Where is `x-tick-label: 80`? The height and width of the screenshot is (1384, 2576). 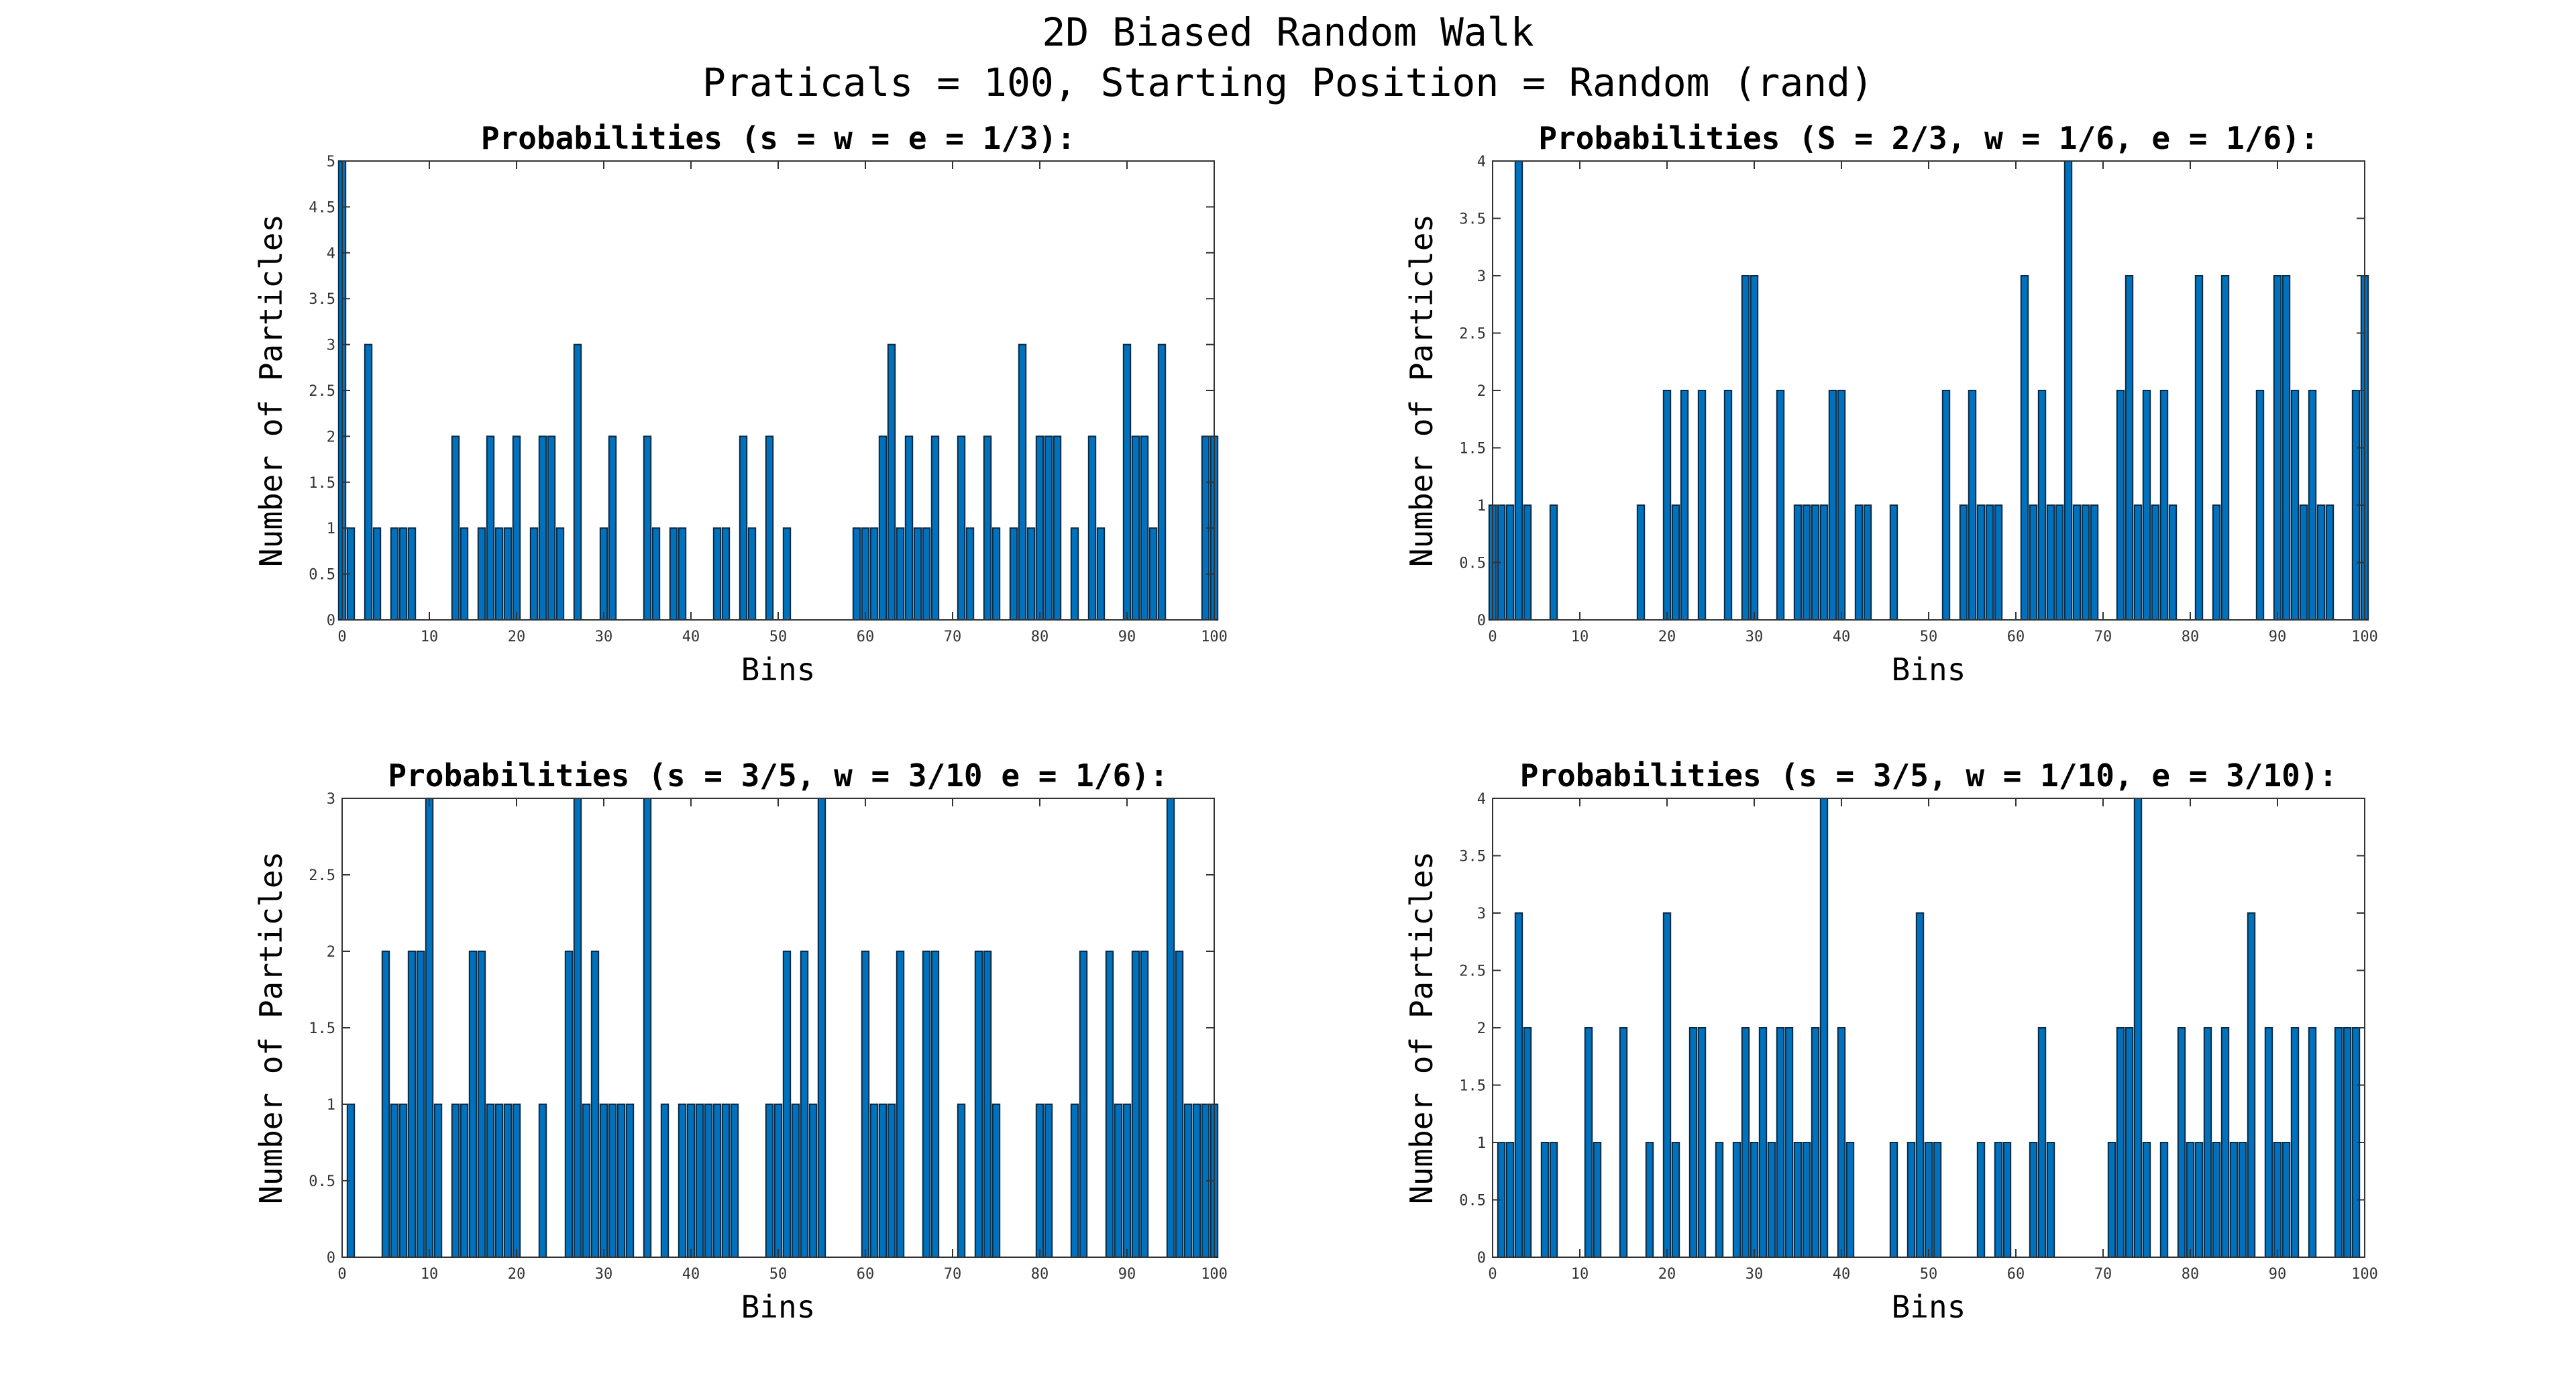
x-tick-label: 80 is located at coordinates (1040, 637).